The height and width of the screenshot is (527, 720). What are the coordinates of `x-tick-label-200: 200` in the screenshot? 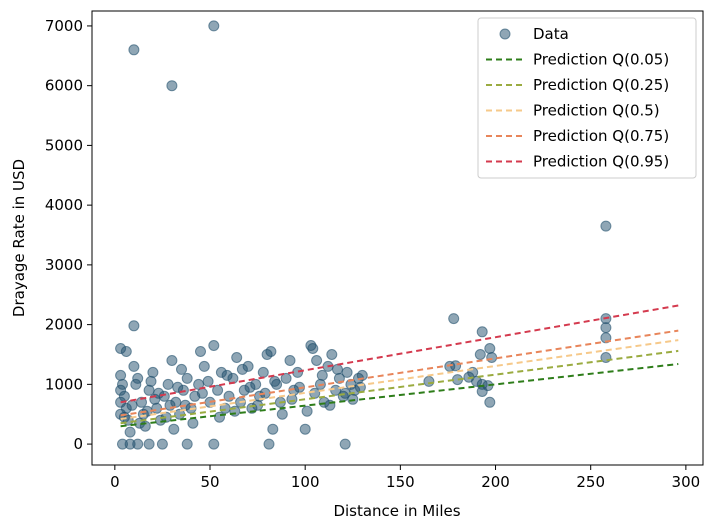 It's located at (495, 482).